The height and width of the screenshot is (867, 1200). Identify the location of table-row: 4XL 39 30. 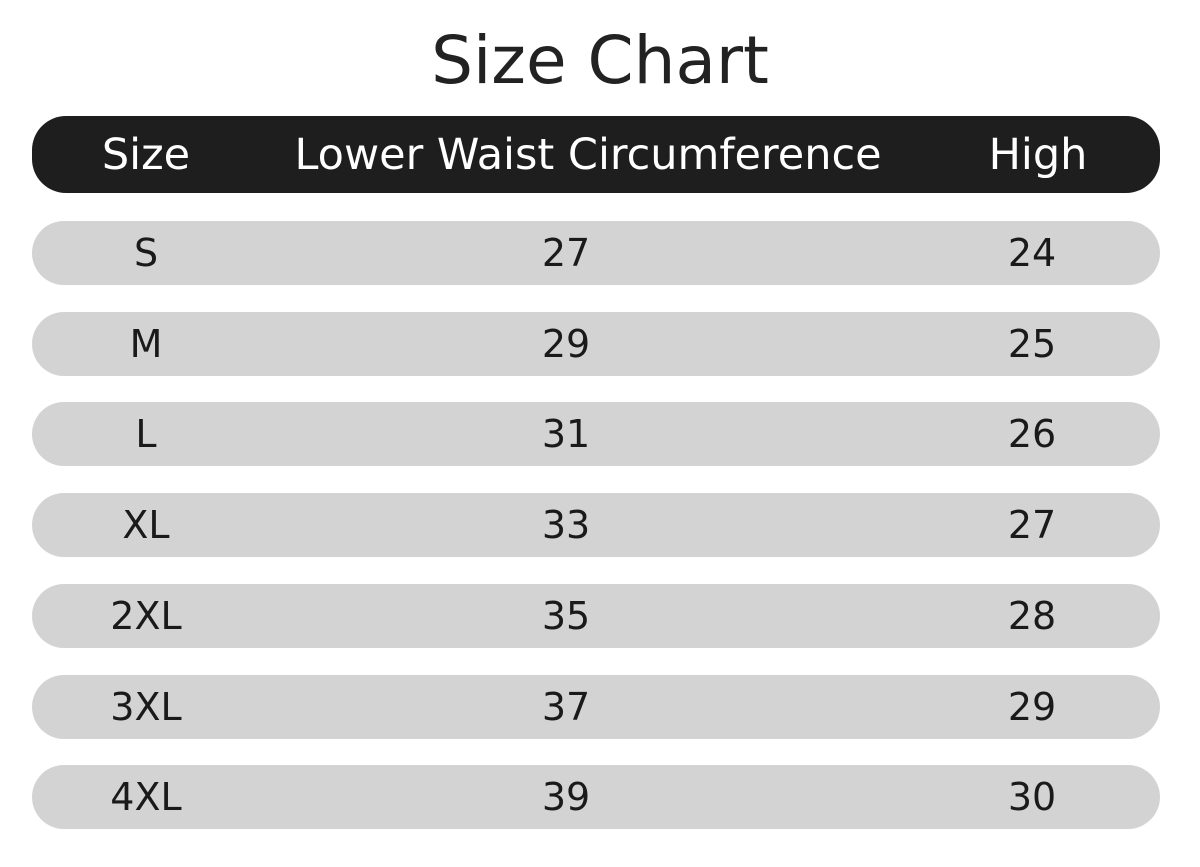
(596, 797).